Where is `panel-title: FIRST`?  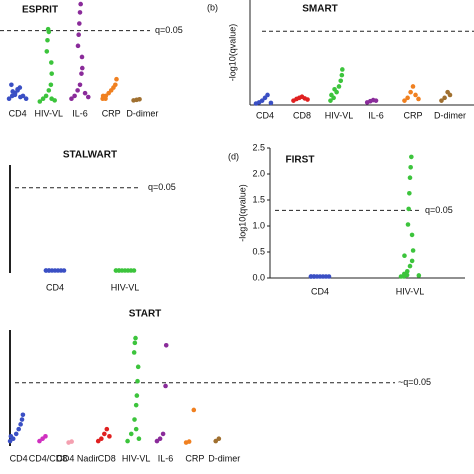
panel-title: FIRST is located at coordinates (300, 160).